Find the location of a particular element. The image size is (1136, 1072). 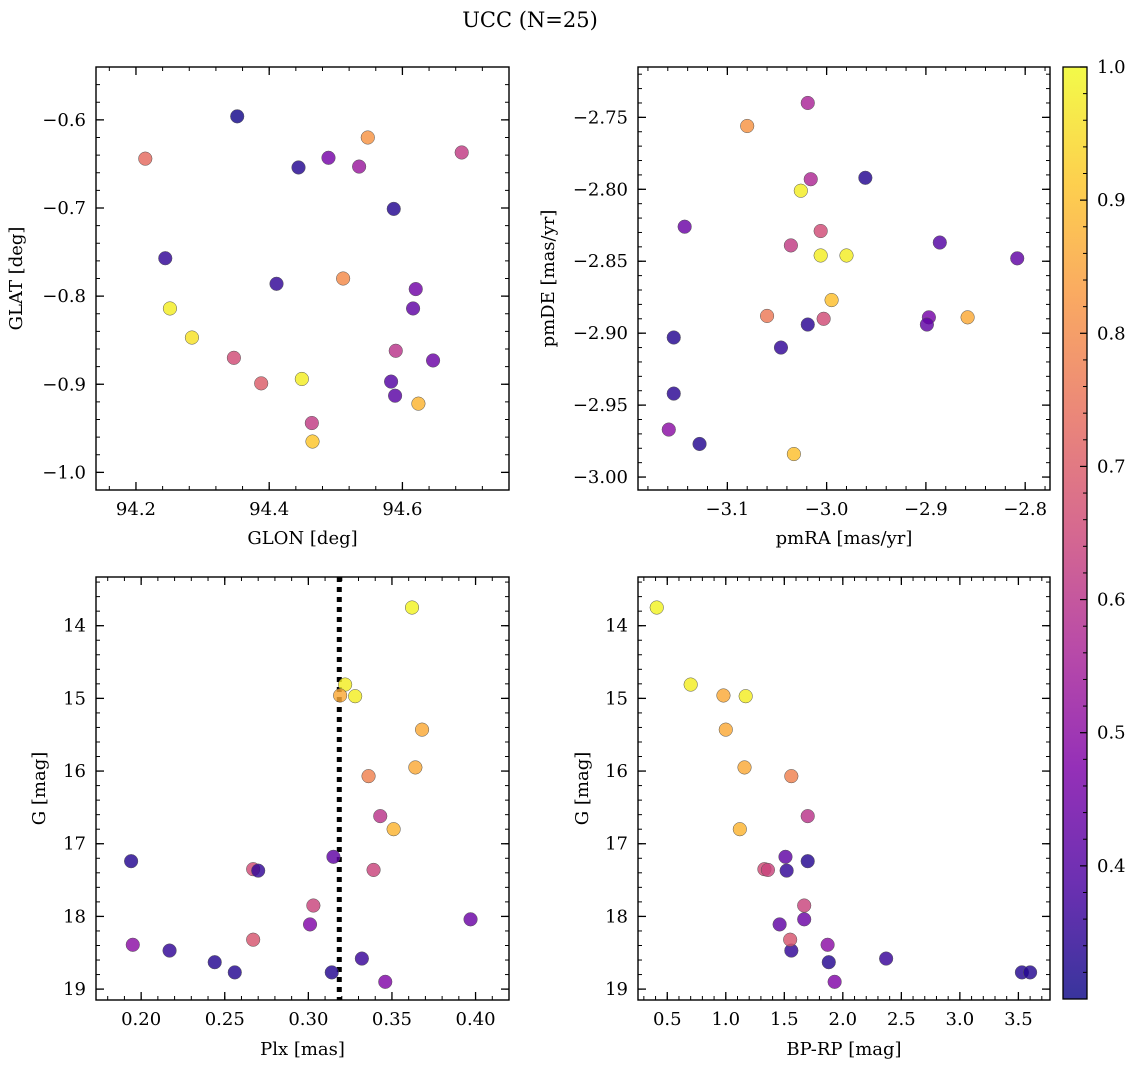

x-tick-label: 0.35 is located at coordinates (392, 1019).